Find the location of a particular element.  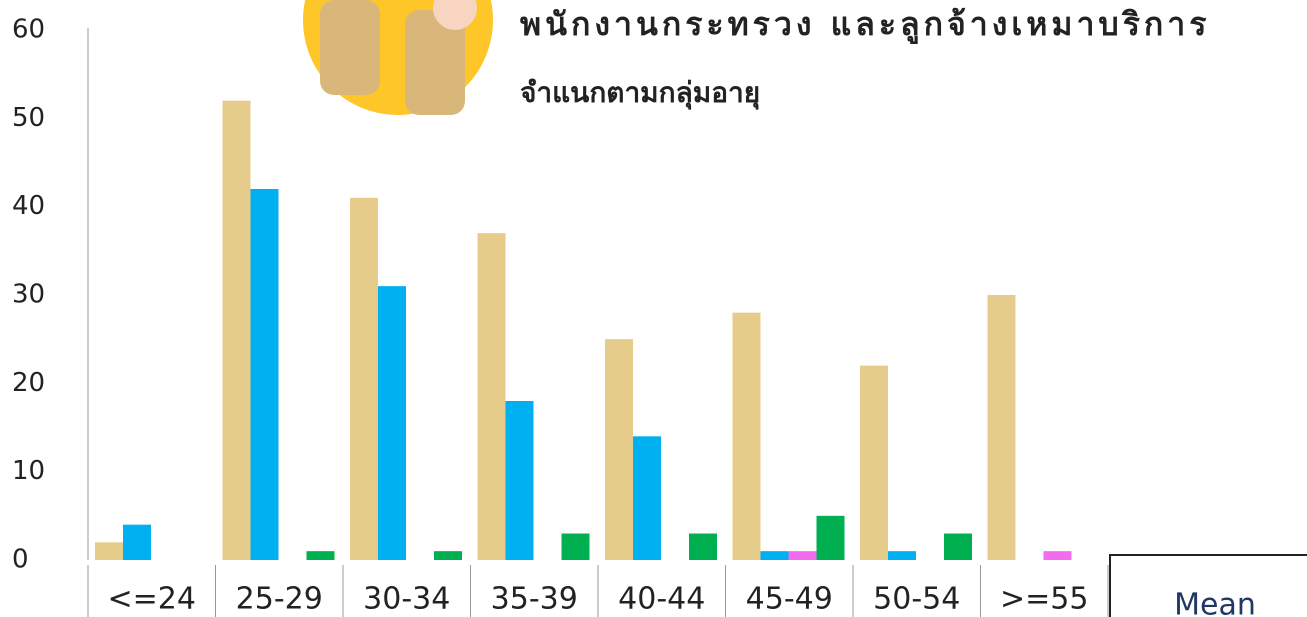

y-tick-label: 30 is located at coordinates (28, 295).